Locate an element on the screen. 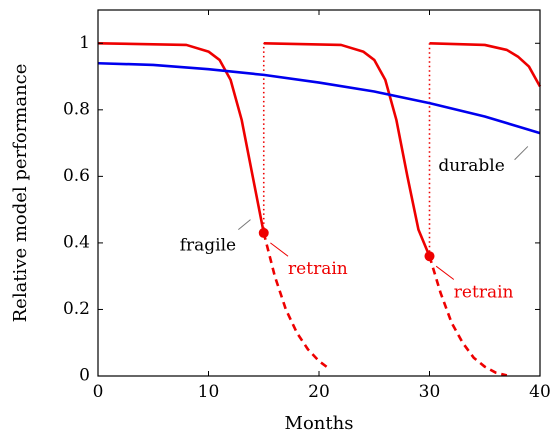 The width and height of the screenshot is (550, 435). annotation-label-fragile: fragile is located at coordinates (208, 246).